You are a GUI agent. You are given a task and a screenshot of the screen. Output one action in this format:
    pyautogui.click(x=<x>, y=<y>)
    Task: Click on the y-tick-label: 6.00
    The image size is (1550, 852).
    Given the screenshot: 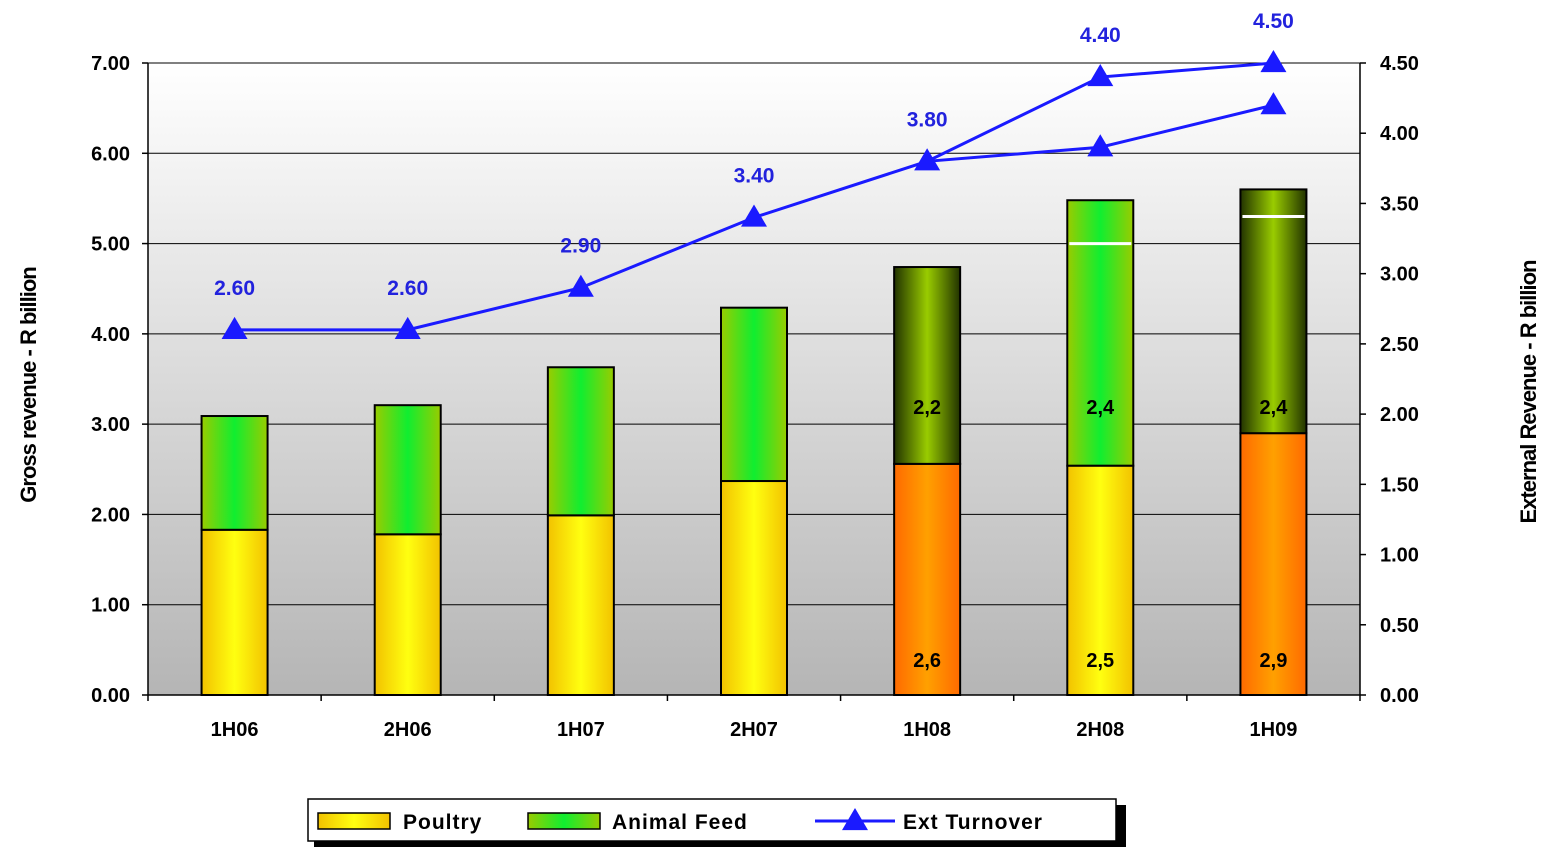 What is the action you would take?
    pyautogui.click(x=110, y=154)
    